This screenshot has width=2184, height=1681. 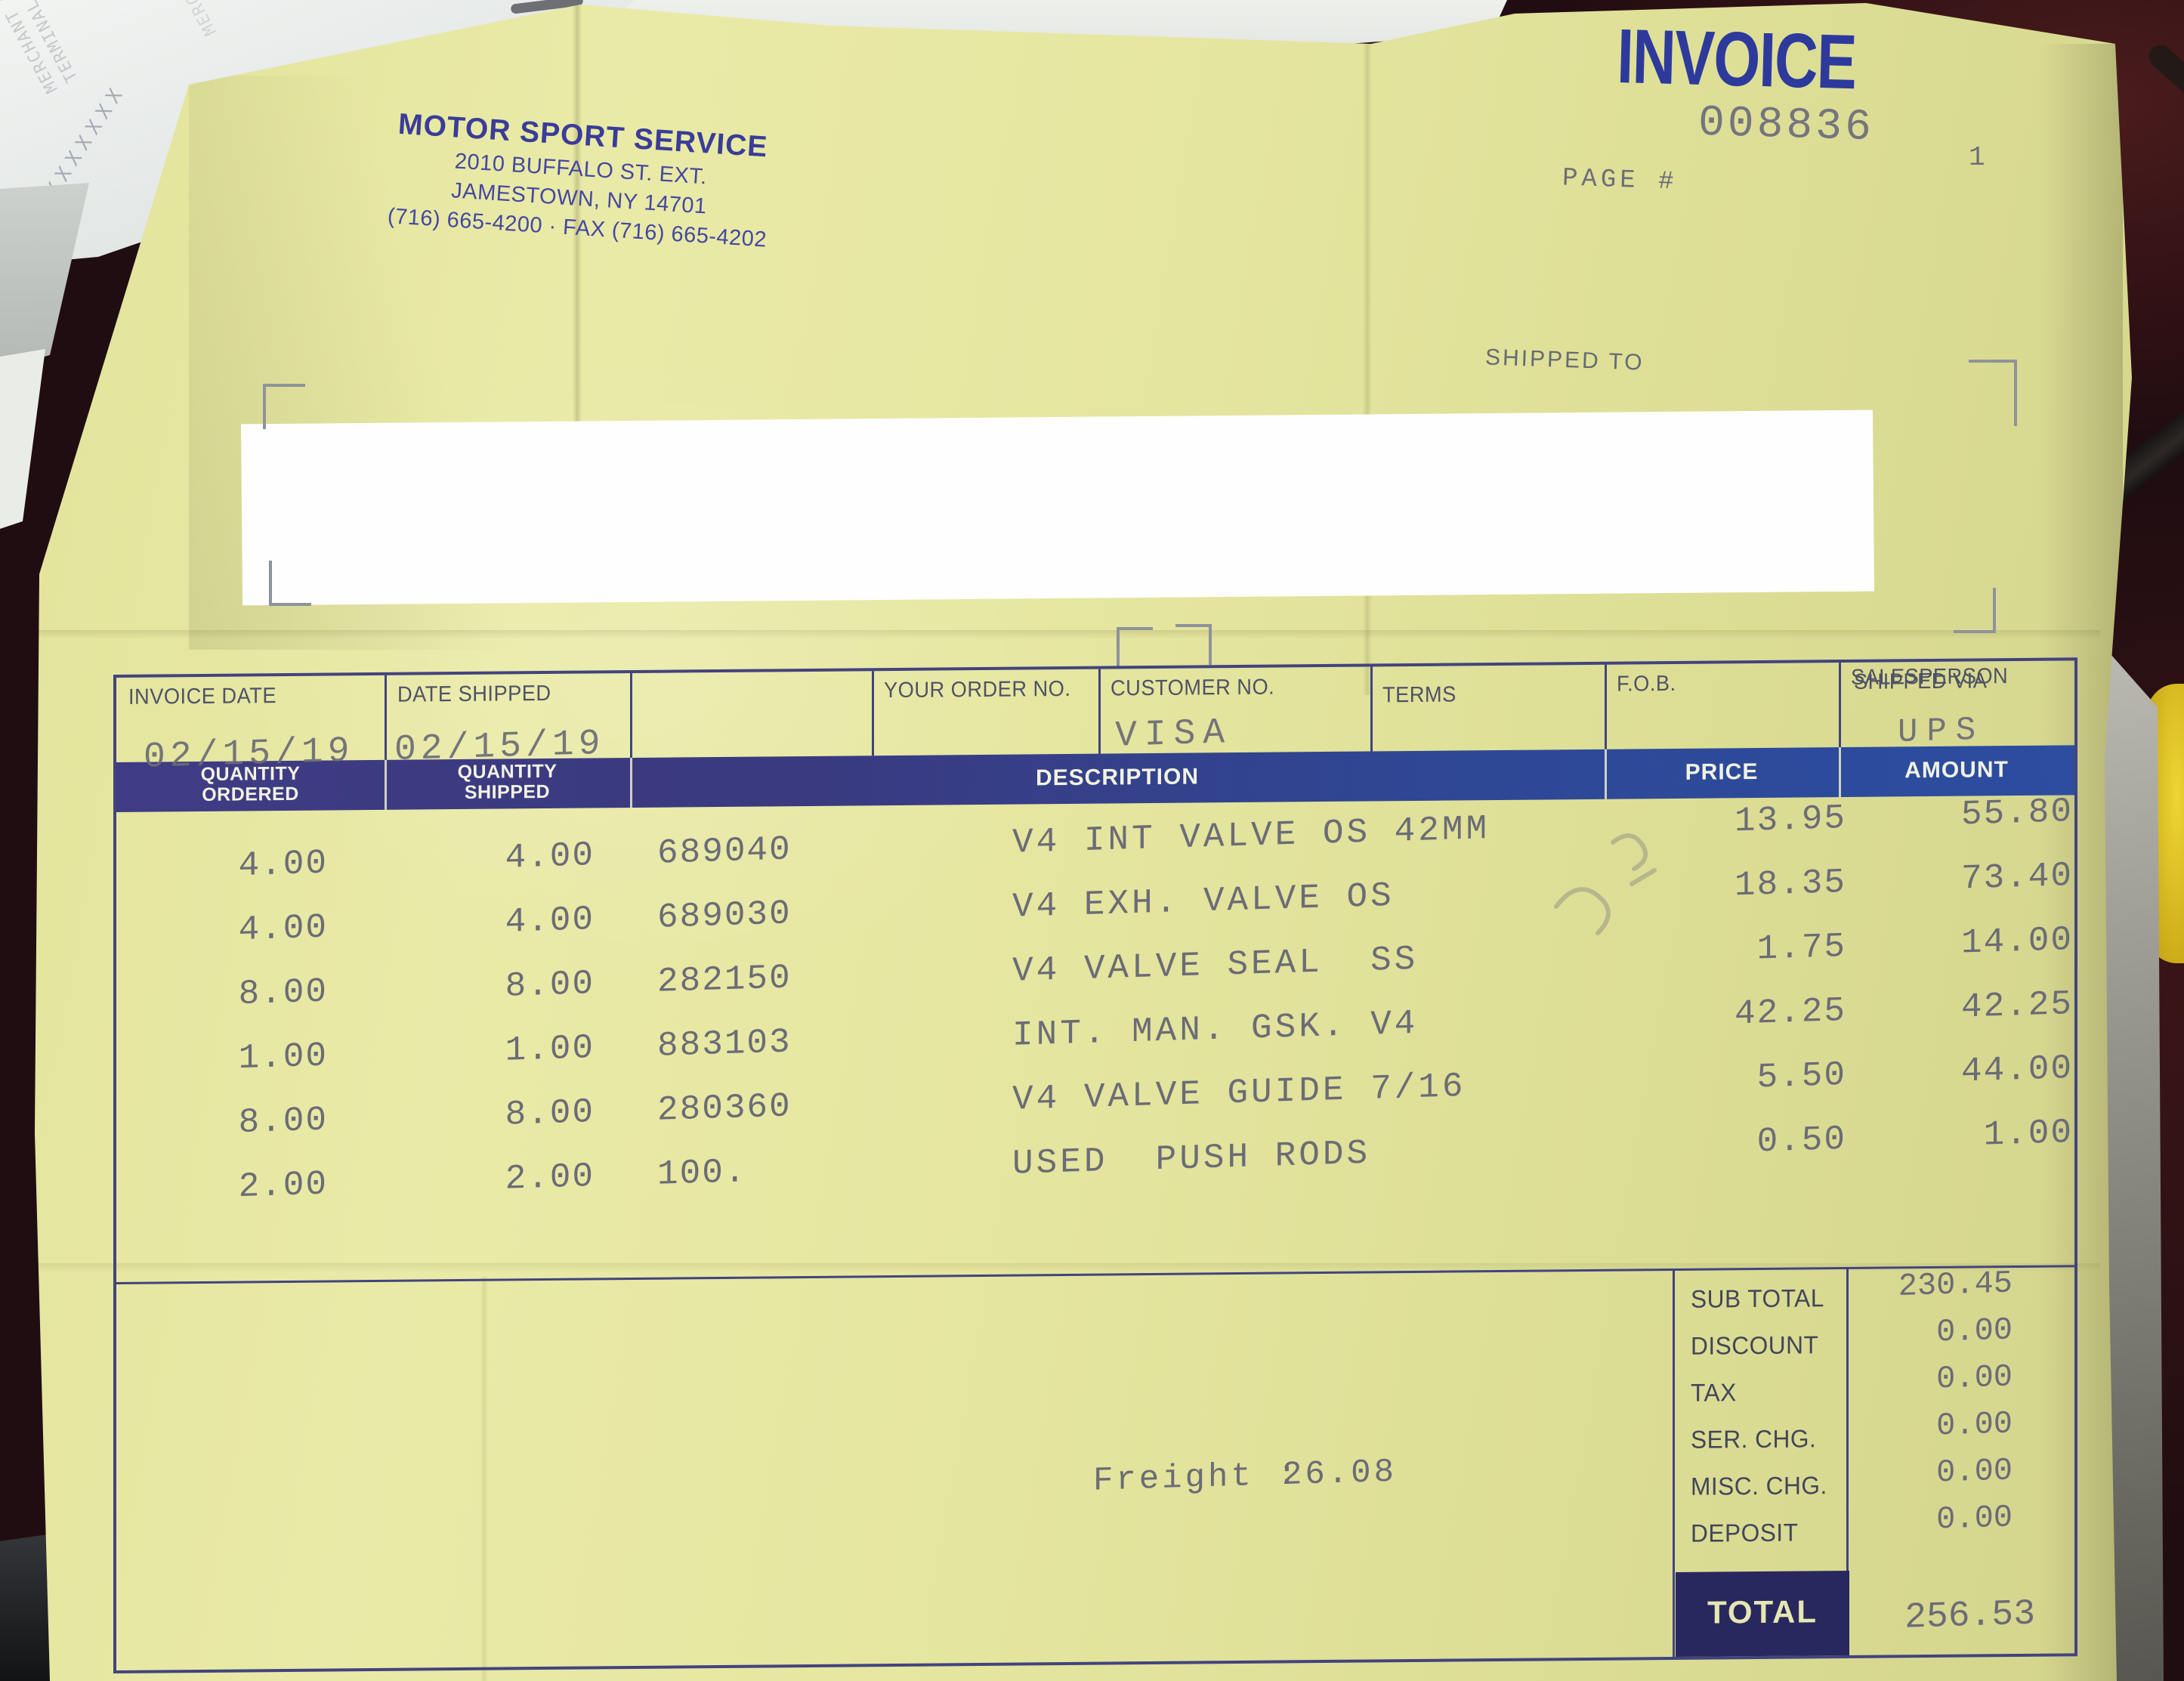 What do you see at coordinates (499, 747) in the screenshot?
I see `column-value-date-shipped: 02/15/19` at bounding box center [499, 747].